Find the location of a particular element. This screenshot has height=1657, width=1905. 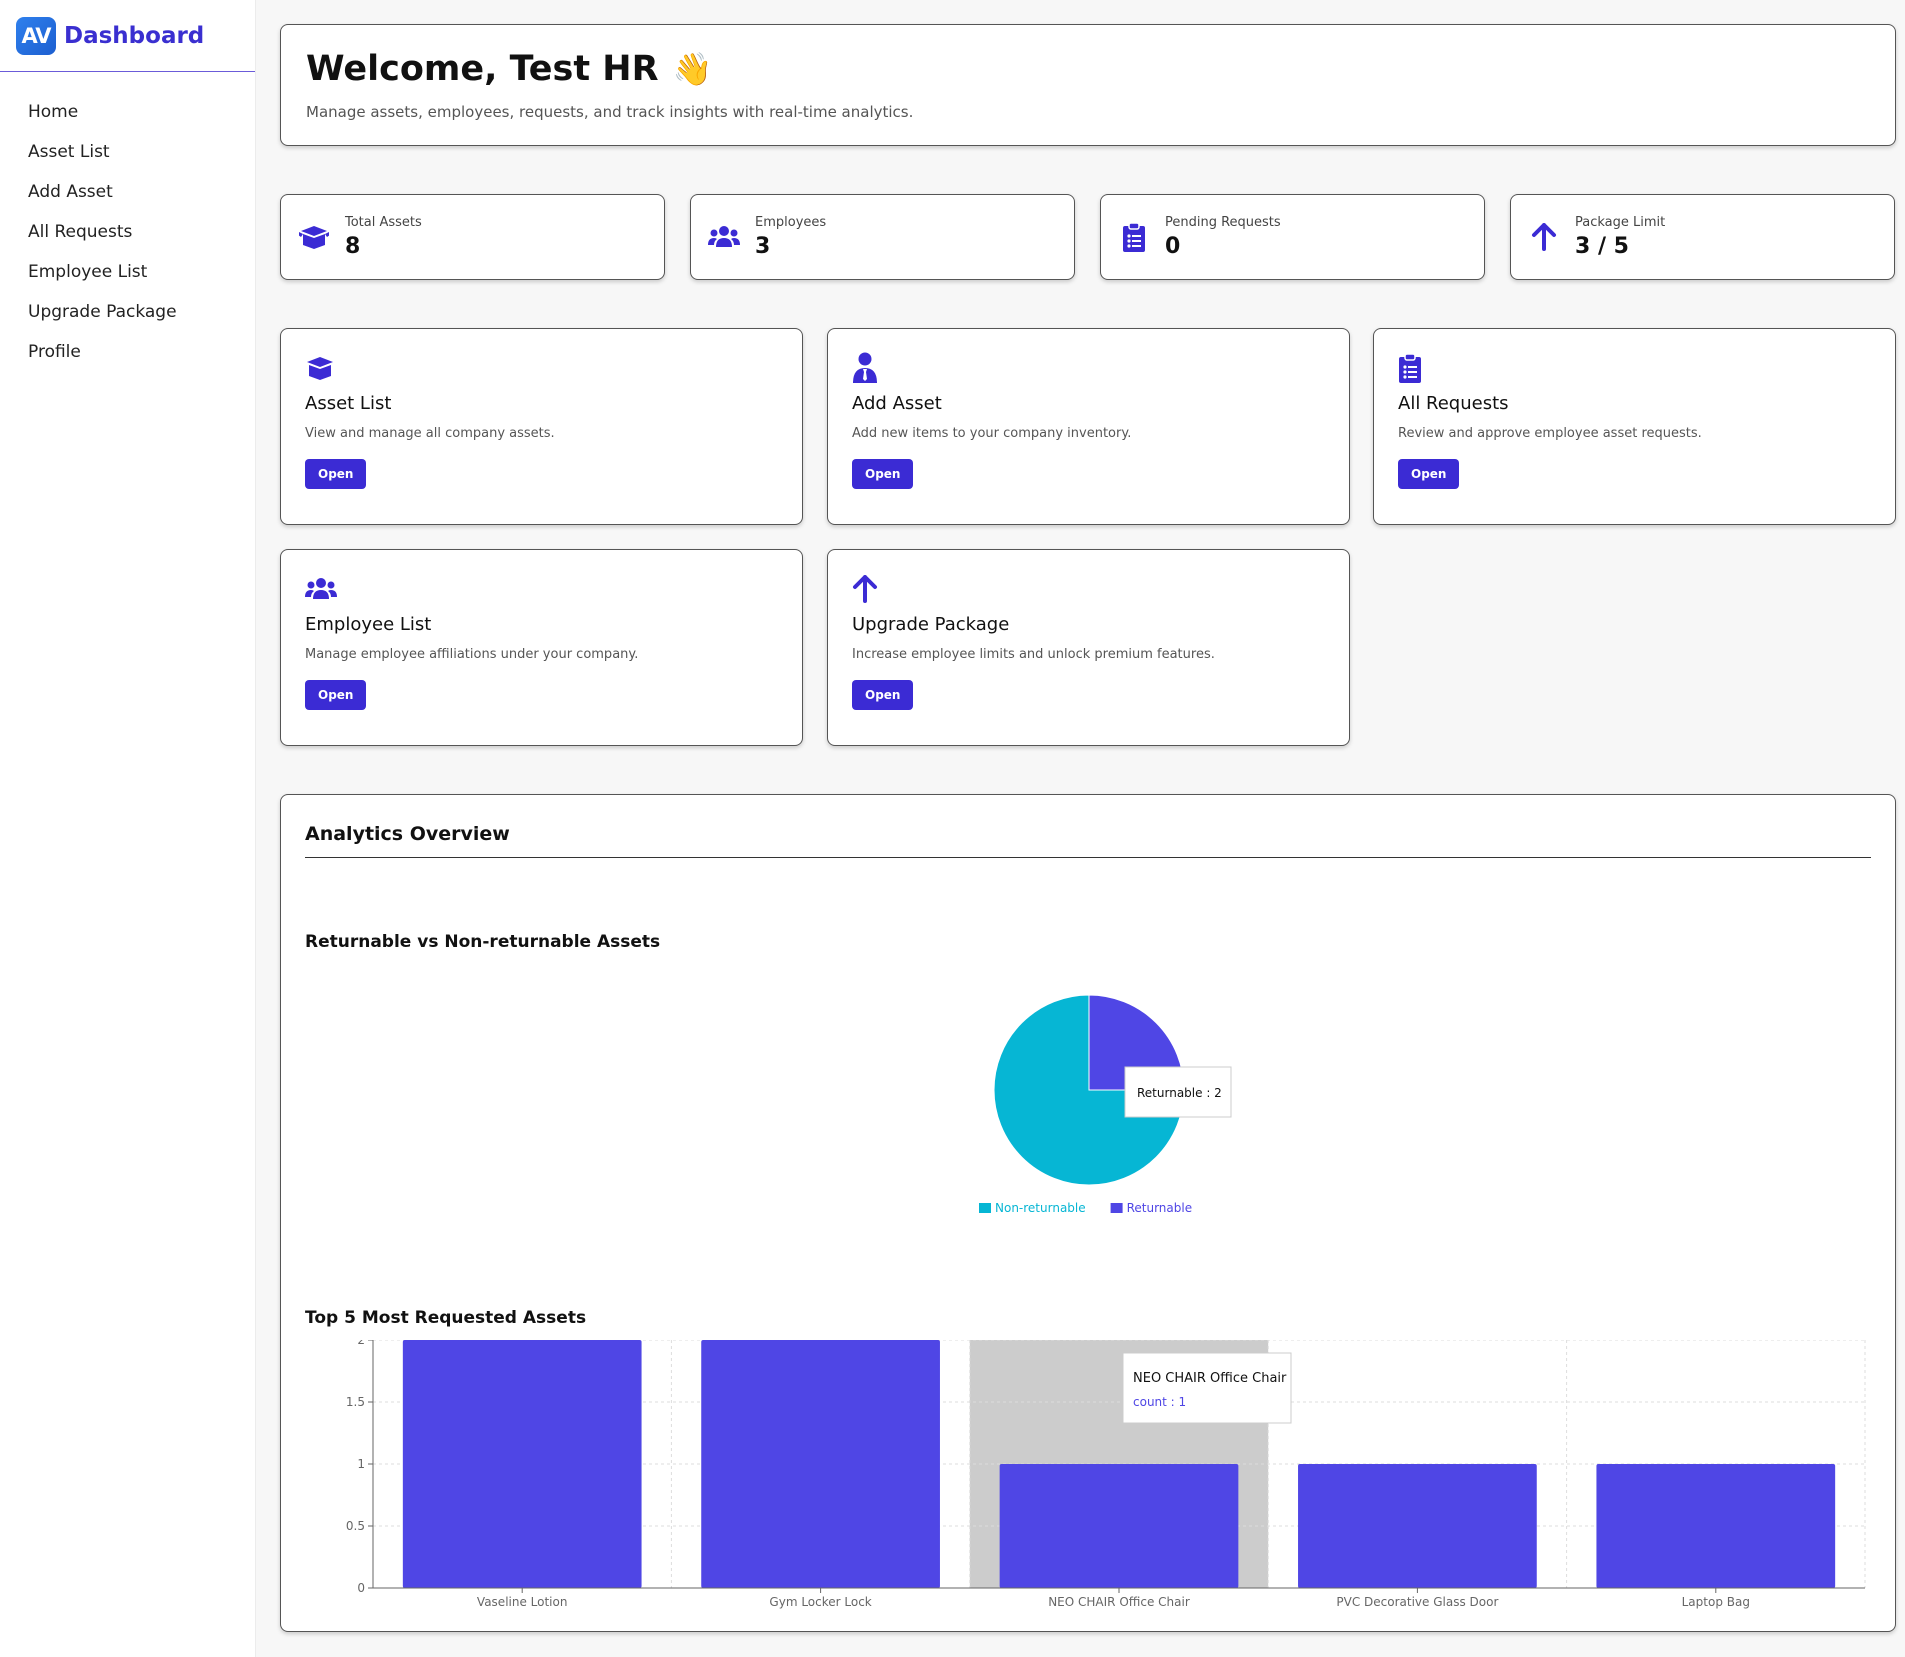

sidebar-item-all-requests: All Requests is located at coordinates (80, 232).